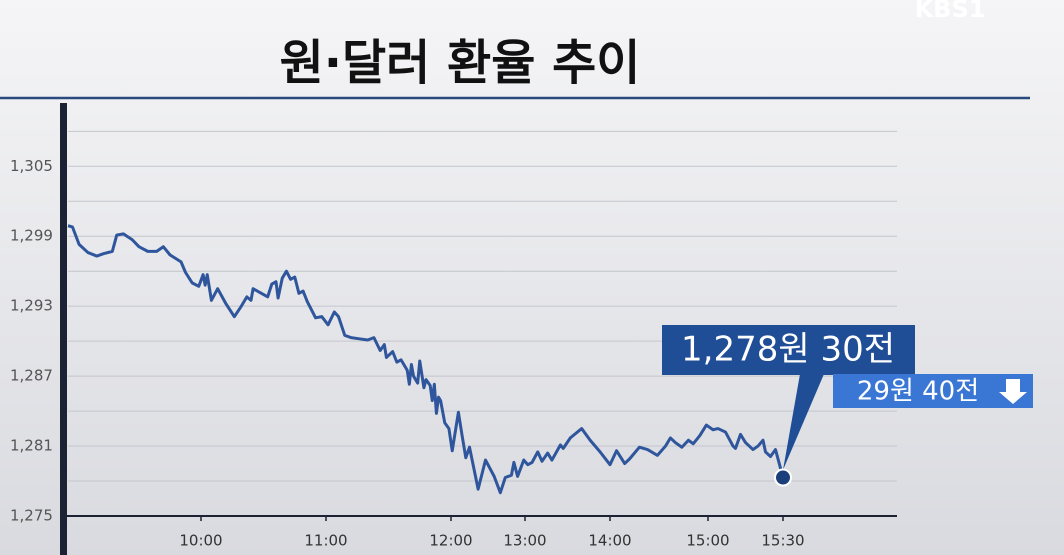  I want to click on y-tick-label: 1,305, so click(31, 166).